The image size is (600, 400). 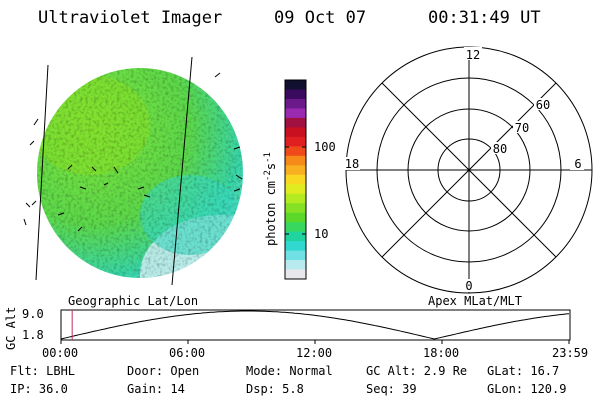 I want to click on altitude-ymin: 1.8, so click(x=33, y=335).